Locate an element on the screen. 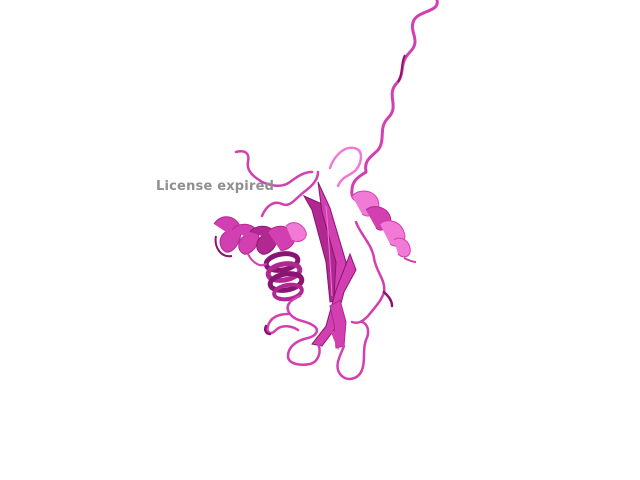 The image size is (640, 480). beta-sheet is located at coordinates (329, 265).